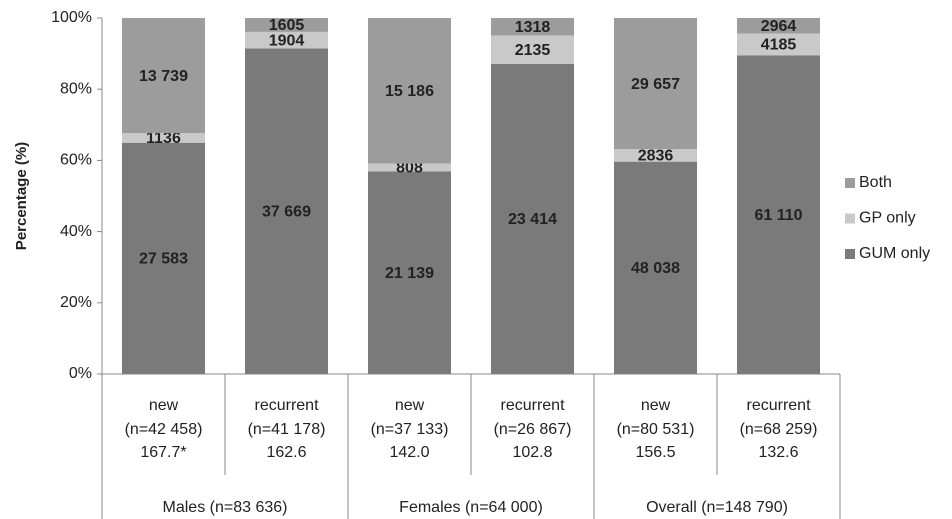  What do you see at coordinates (887, 218) in the screenshot?
I see `legend-label: GP only` at bounding box center [887, 218].